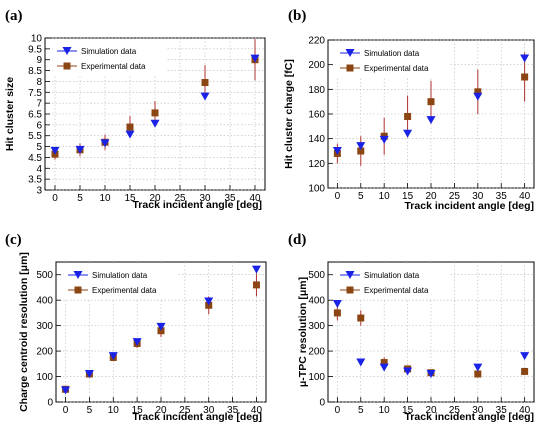 Image resolution: width=550 pixels, height=432 pixels. What do you see at coordinates (39, 125) in the screenshot?
I see `y-tick-label: 6` at bounding box center [39, 125].